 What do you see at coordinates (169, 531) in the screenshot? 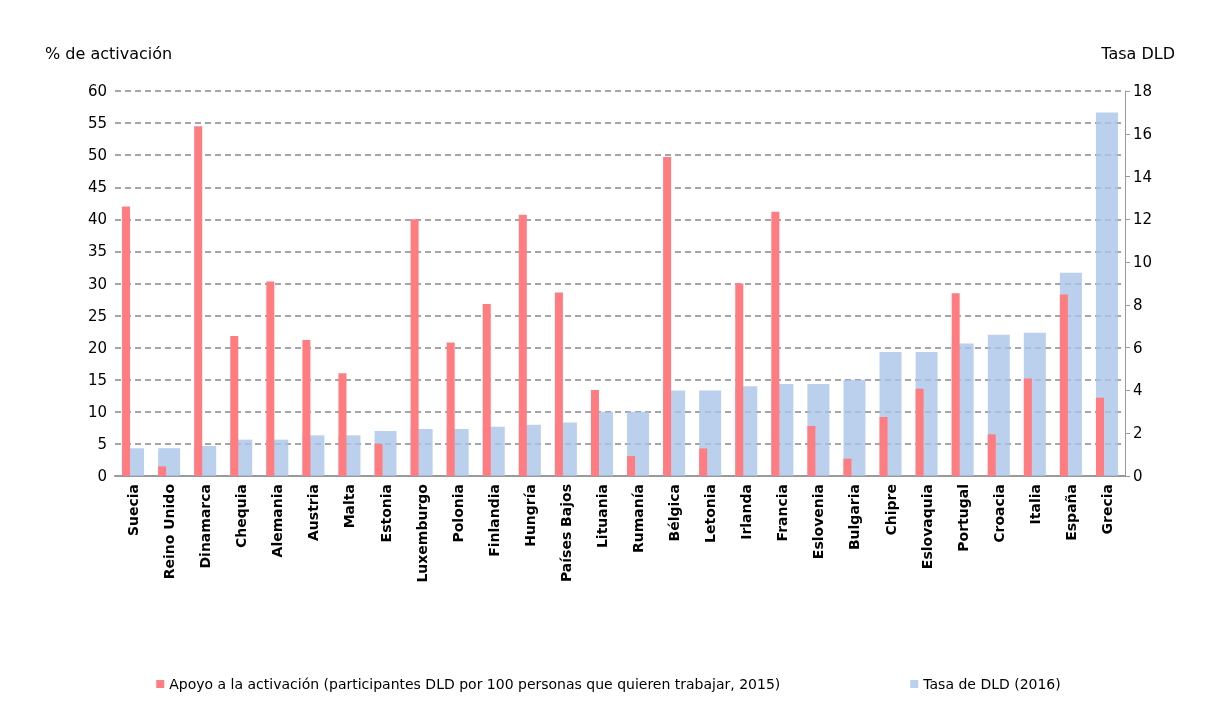
I see `x-tick-label: Reino Unido` at bounding box center [169, 531].